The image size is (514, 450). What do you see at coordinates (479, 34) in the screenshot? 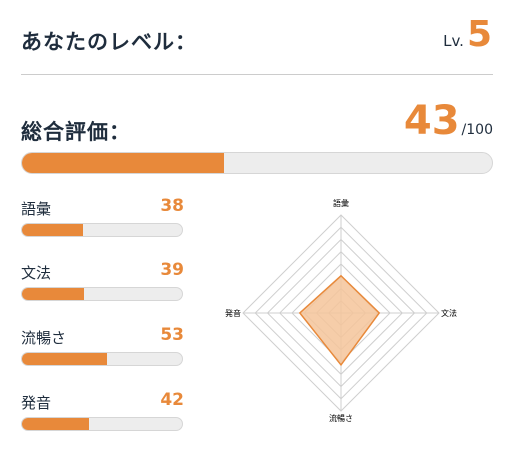
I see `level-value: 5` at bounding box center [479, 34].